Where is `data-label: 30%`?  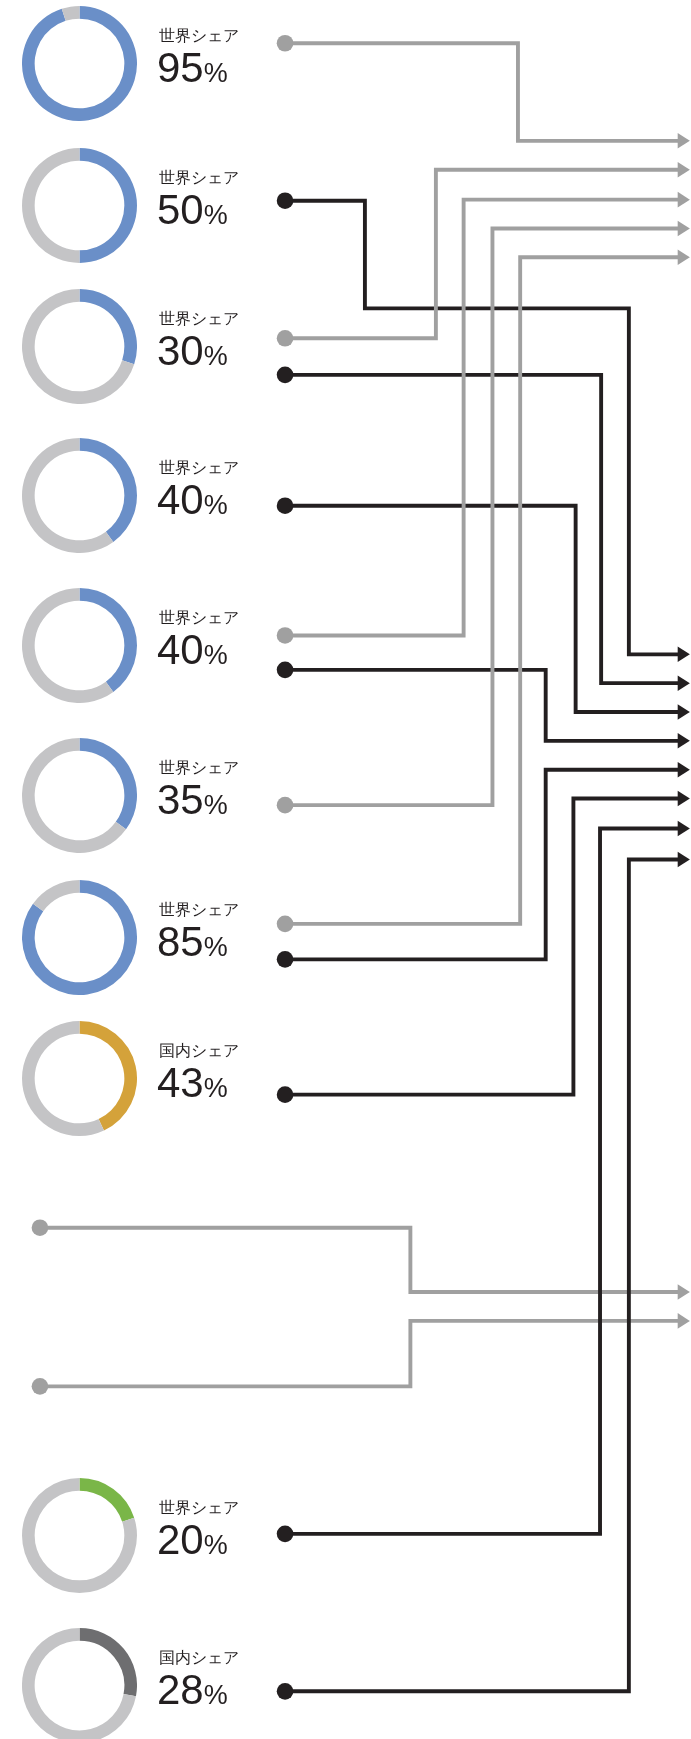
data-label: 30% is located at coordinates (192, 352).